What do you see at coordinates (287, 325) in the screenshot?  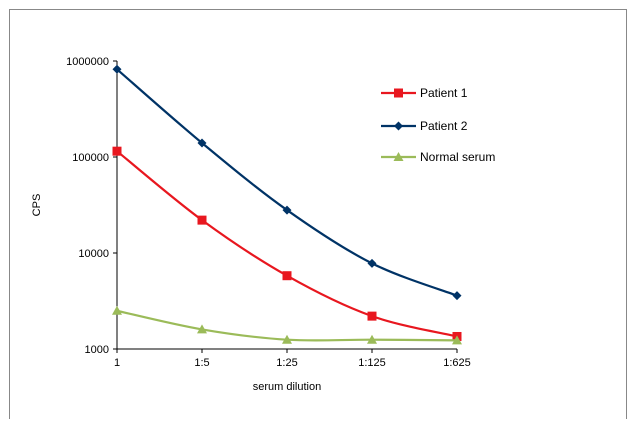 I see `series-normal-serum` at bounding box center [287, 325].